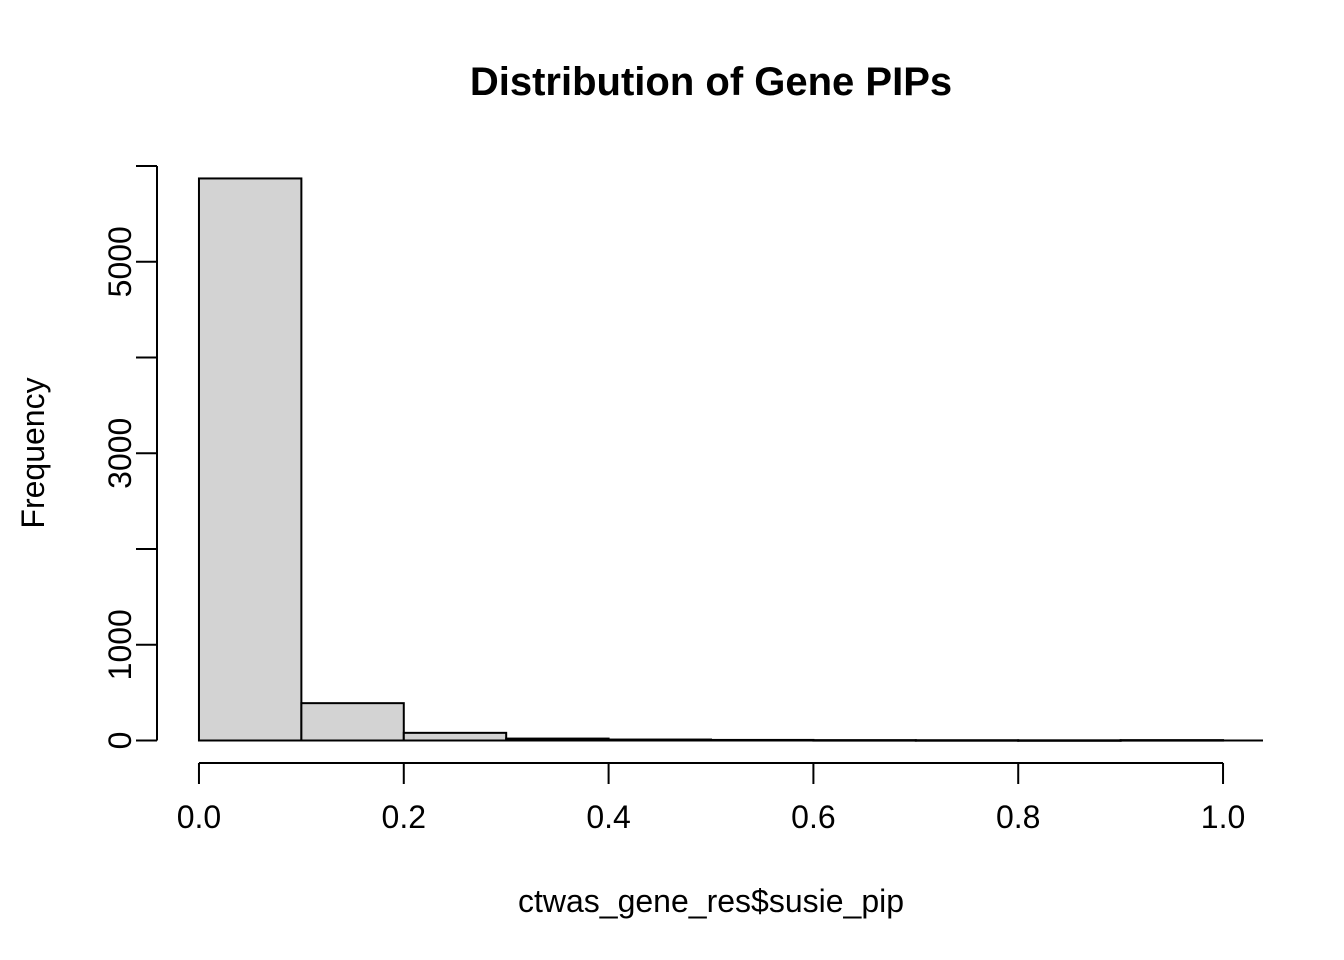 This screenshot has height=960, width=1344. Describe the element at coordinates (120, 453) in the screenshot. I see `y-tick-label: 3000` at that location.